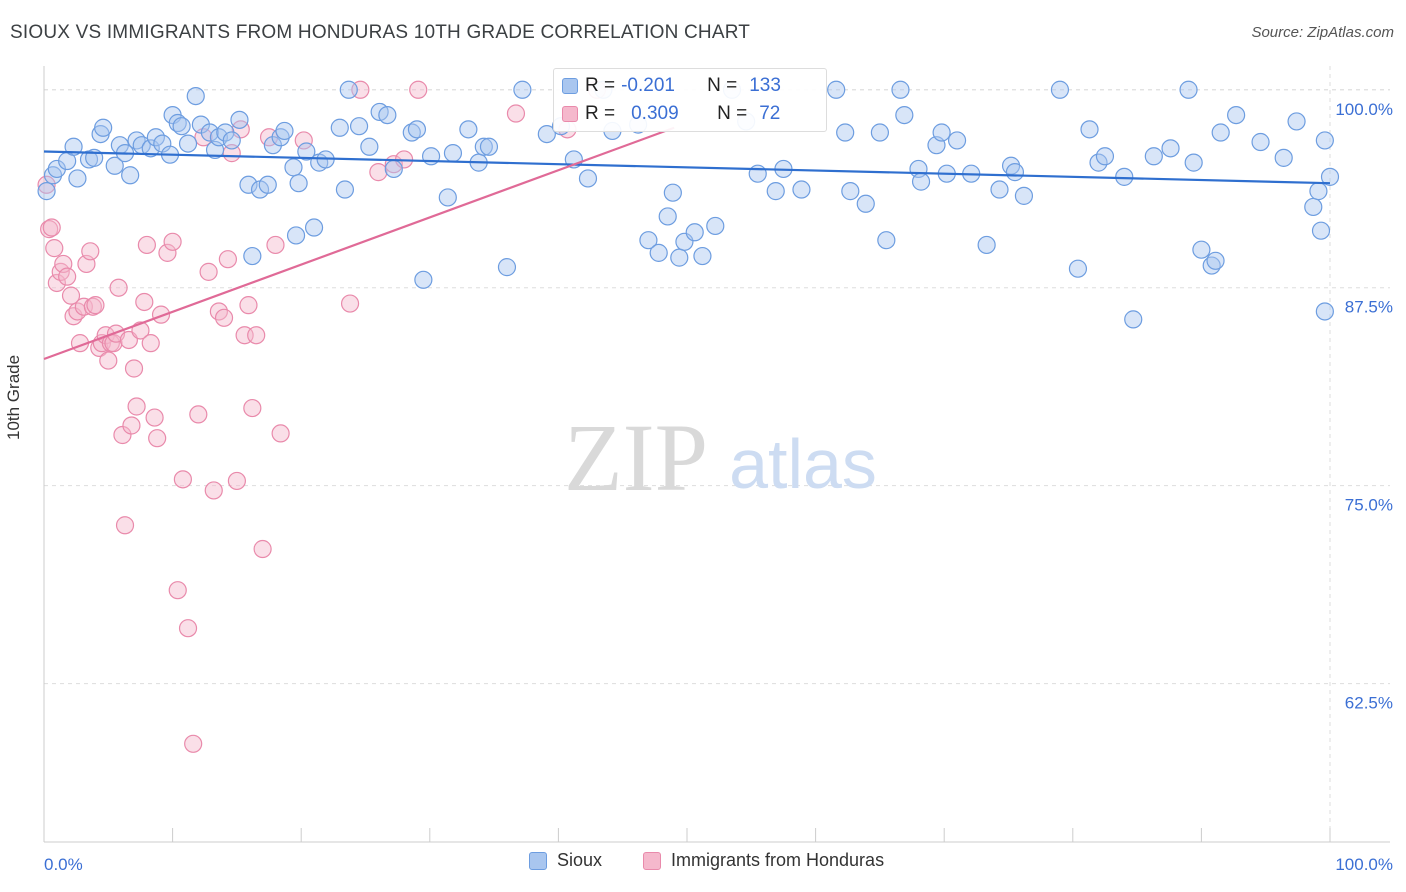 The width and height of the screenshot is (1406, 892). What do you see at coordinates (570, 86) in the screenshot?
I see `sioux-swatch-icon` at bounding box center [570, 86].